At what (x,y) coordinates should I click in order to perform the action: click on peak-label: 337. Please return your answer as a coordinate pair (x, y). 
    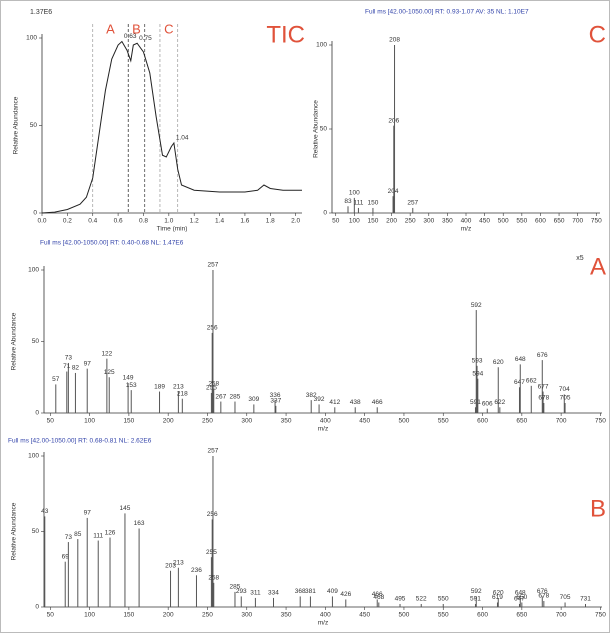
    Looking at the image, I should click on (275, 401).